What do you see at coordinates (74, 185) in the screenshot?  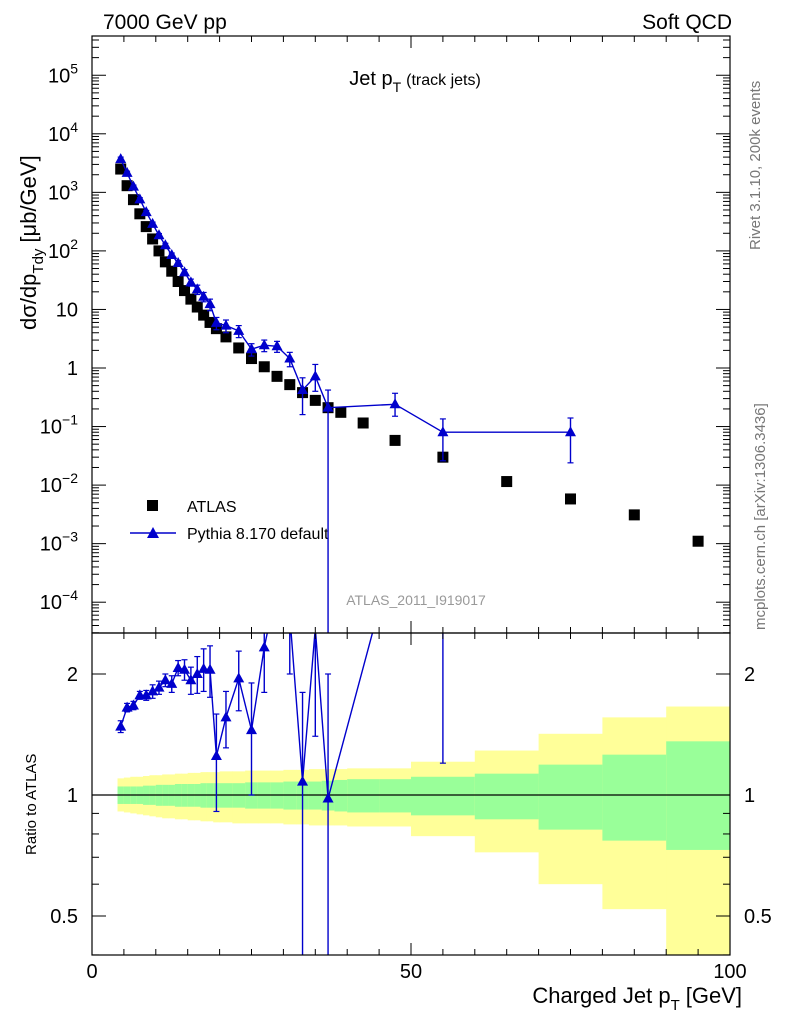 I see `y-tick-exp: 3` at bounding box center [74, 185].